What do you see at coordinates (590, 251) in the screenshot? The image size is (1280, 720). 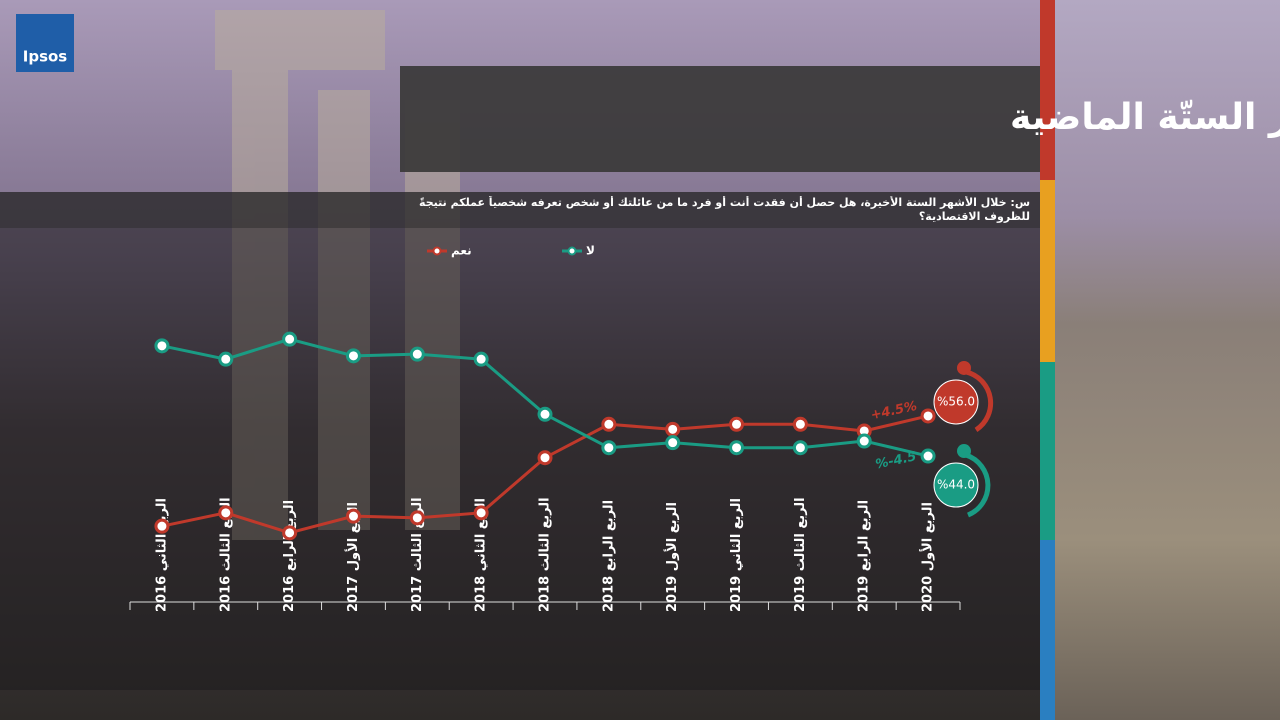 I see `legend-label: لا` at bounding box center [590, 251].